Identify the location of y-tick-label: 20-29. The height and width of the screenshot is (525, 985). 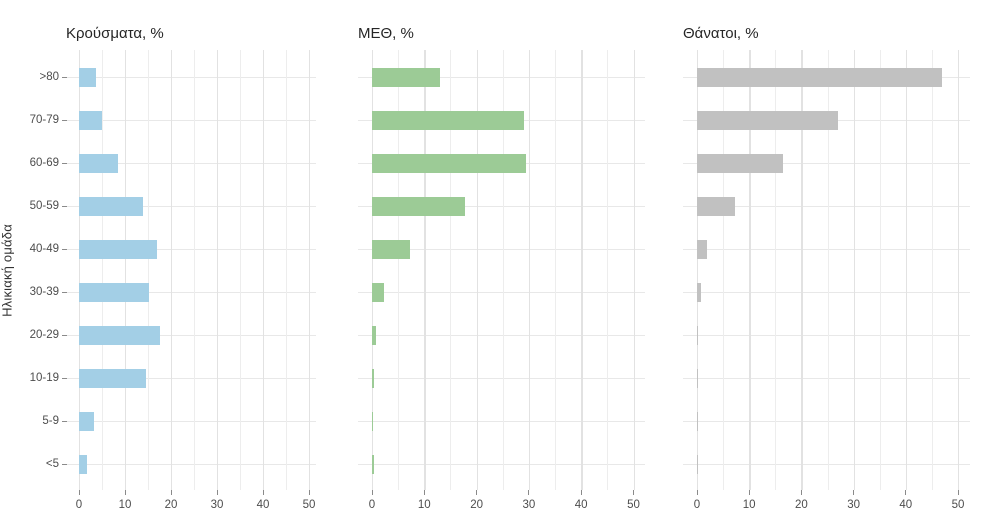
(44, 335).